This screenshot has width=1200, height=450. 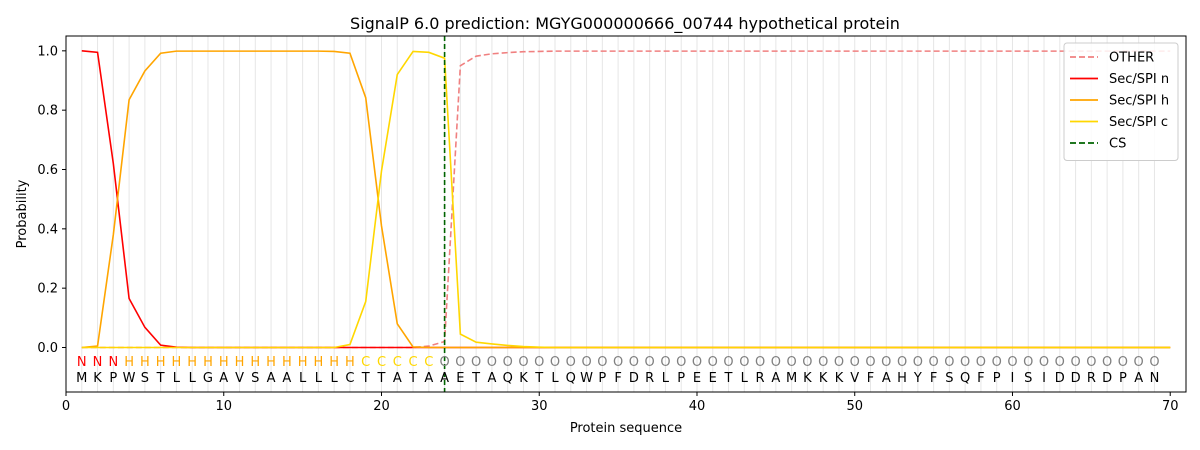 What do you see at coordinates (854, 406) in the screenshot?
I see `x-tick-label: 50` at bounding box center [854, 406].